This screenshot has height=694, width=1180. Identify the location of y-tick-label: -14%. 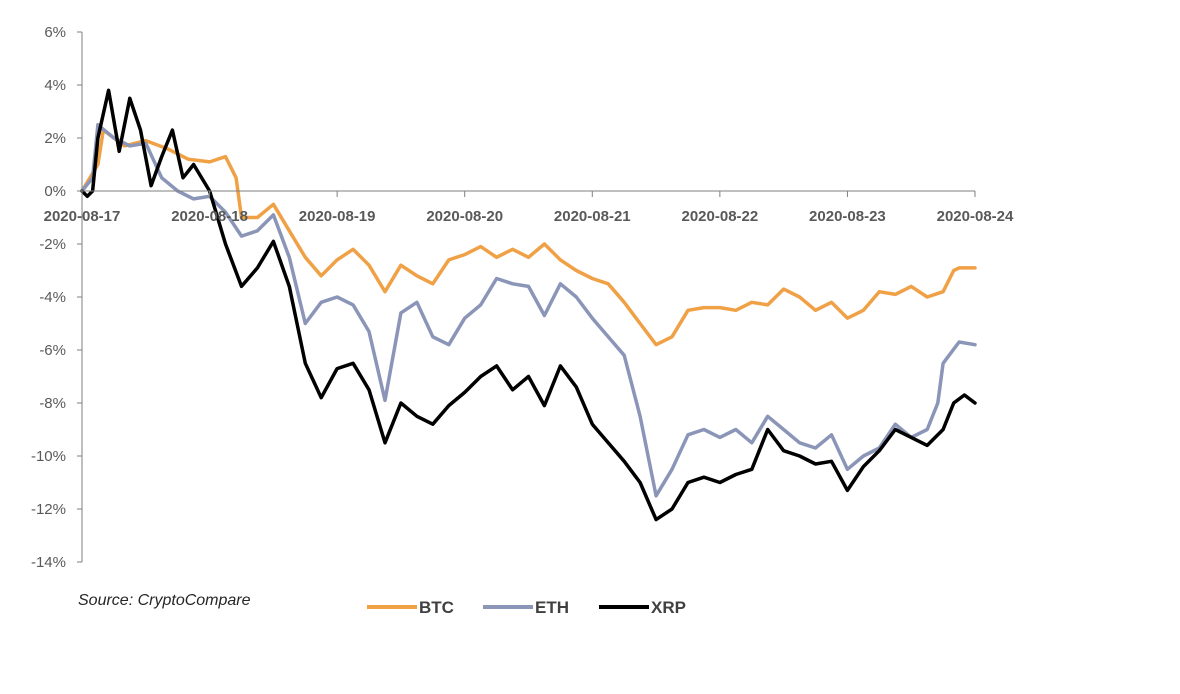
(48, 562).